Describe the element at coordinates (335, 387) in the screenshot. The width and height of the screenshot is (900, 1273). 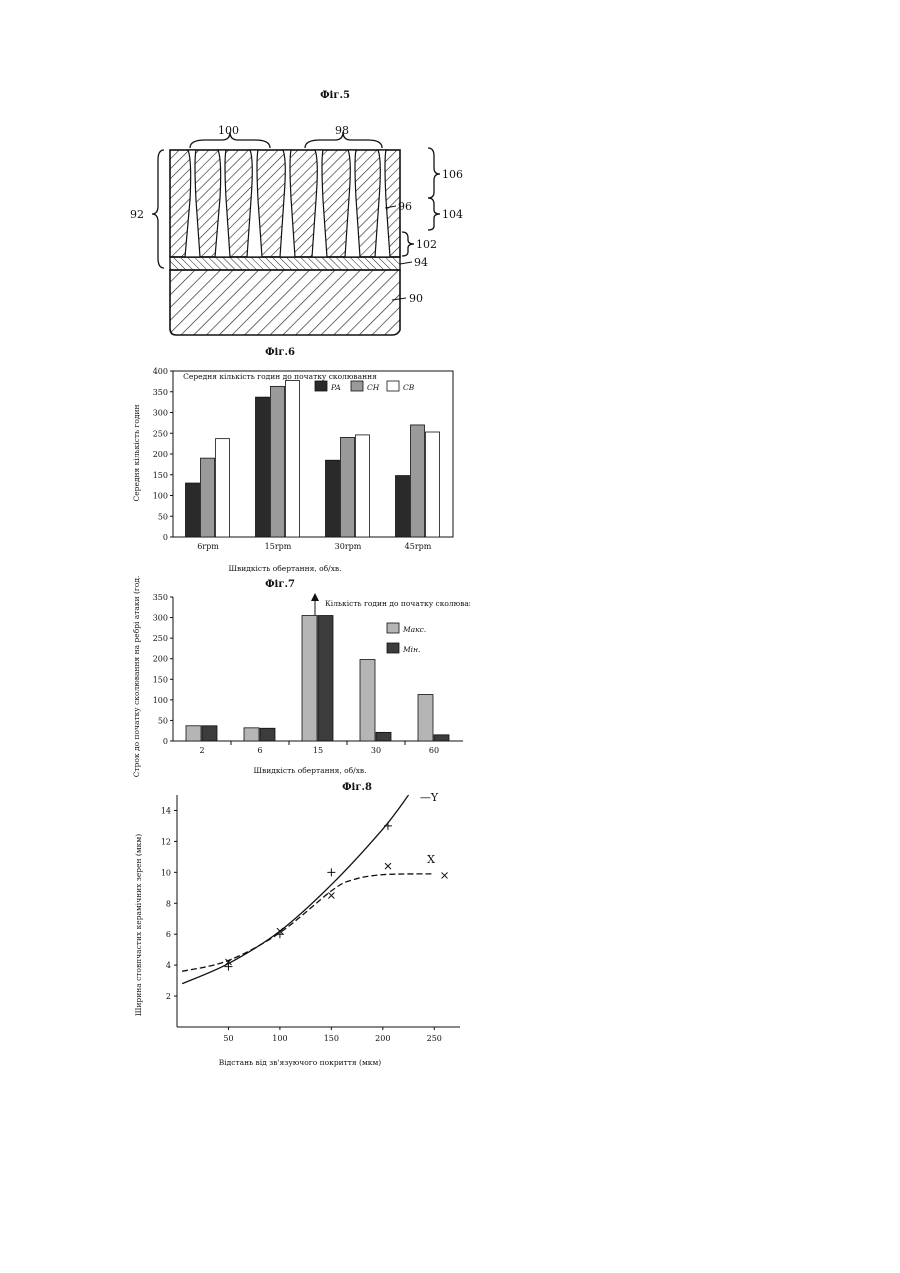
I see `legend-label-PA: PA` at that location.